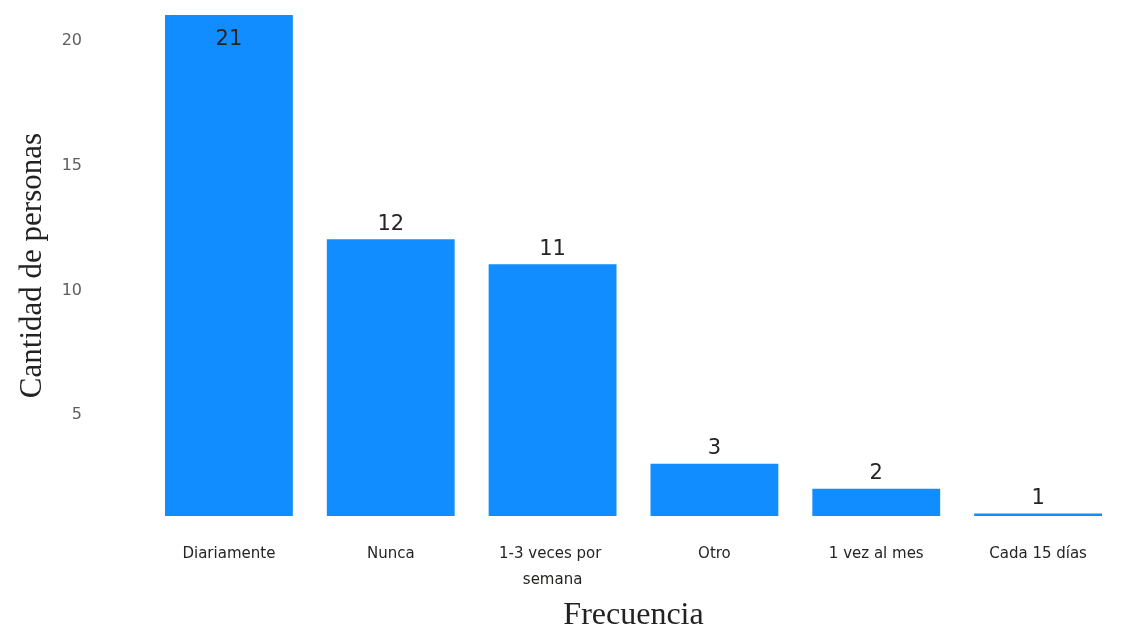 The height and width of the screenshot is (634, 1121). What do you see at coordinates (552, 247) in the screenshot?
I see `data-label: 11` at bounding box center [552, 247].